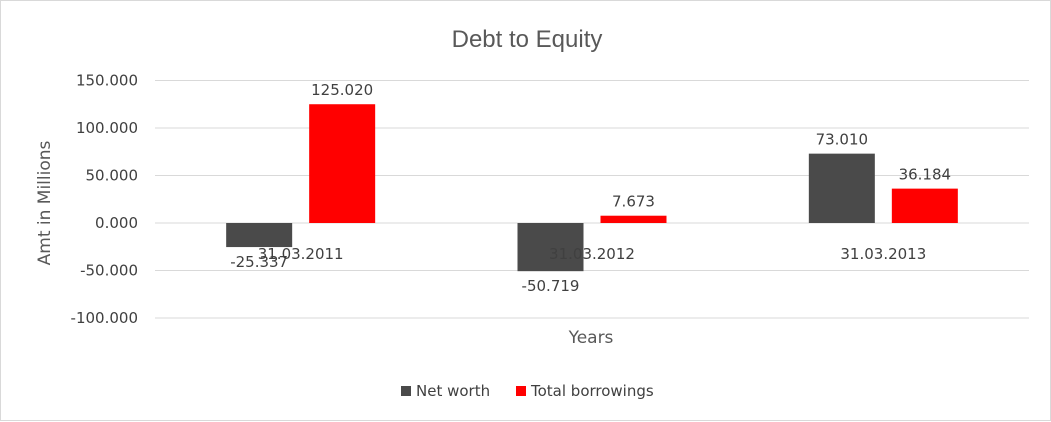  I want to click on data-label: 73.010, so click(842, 140).